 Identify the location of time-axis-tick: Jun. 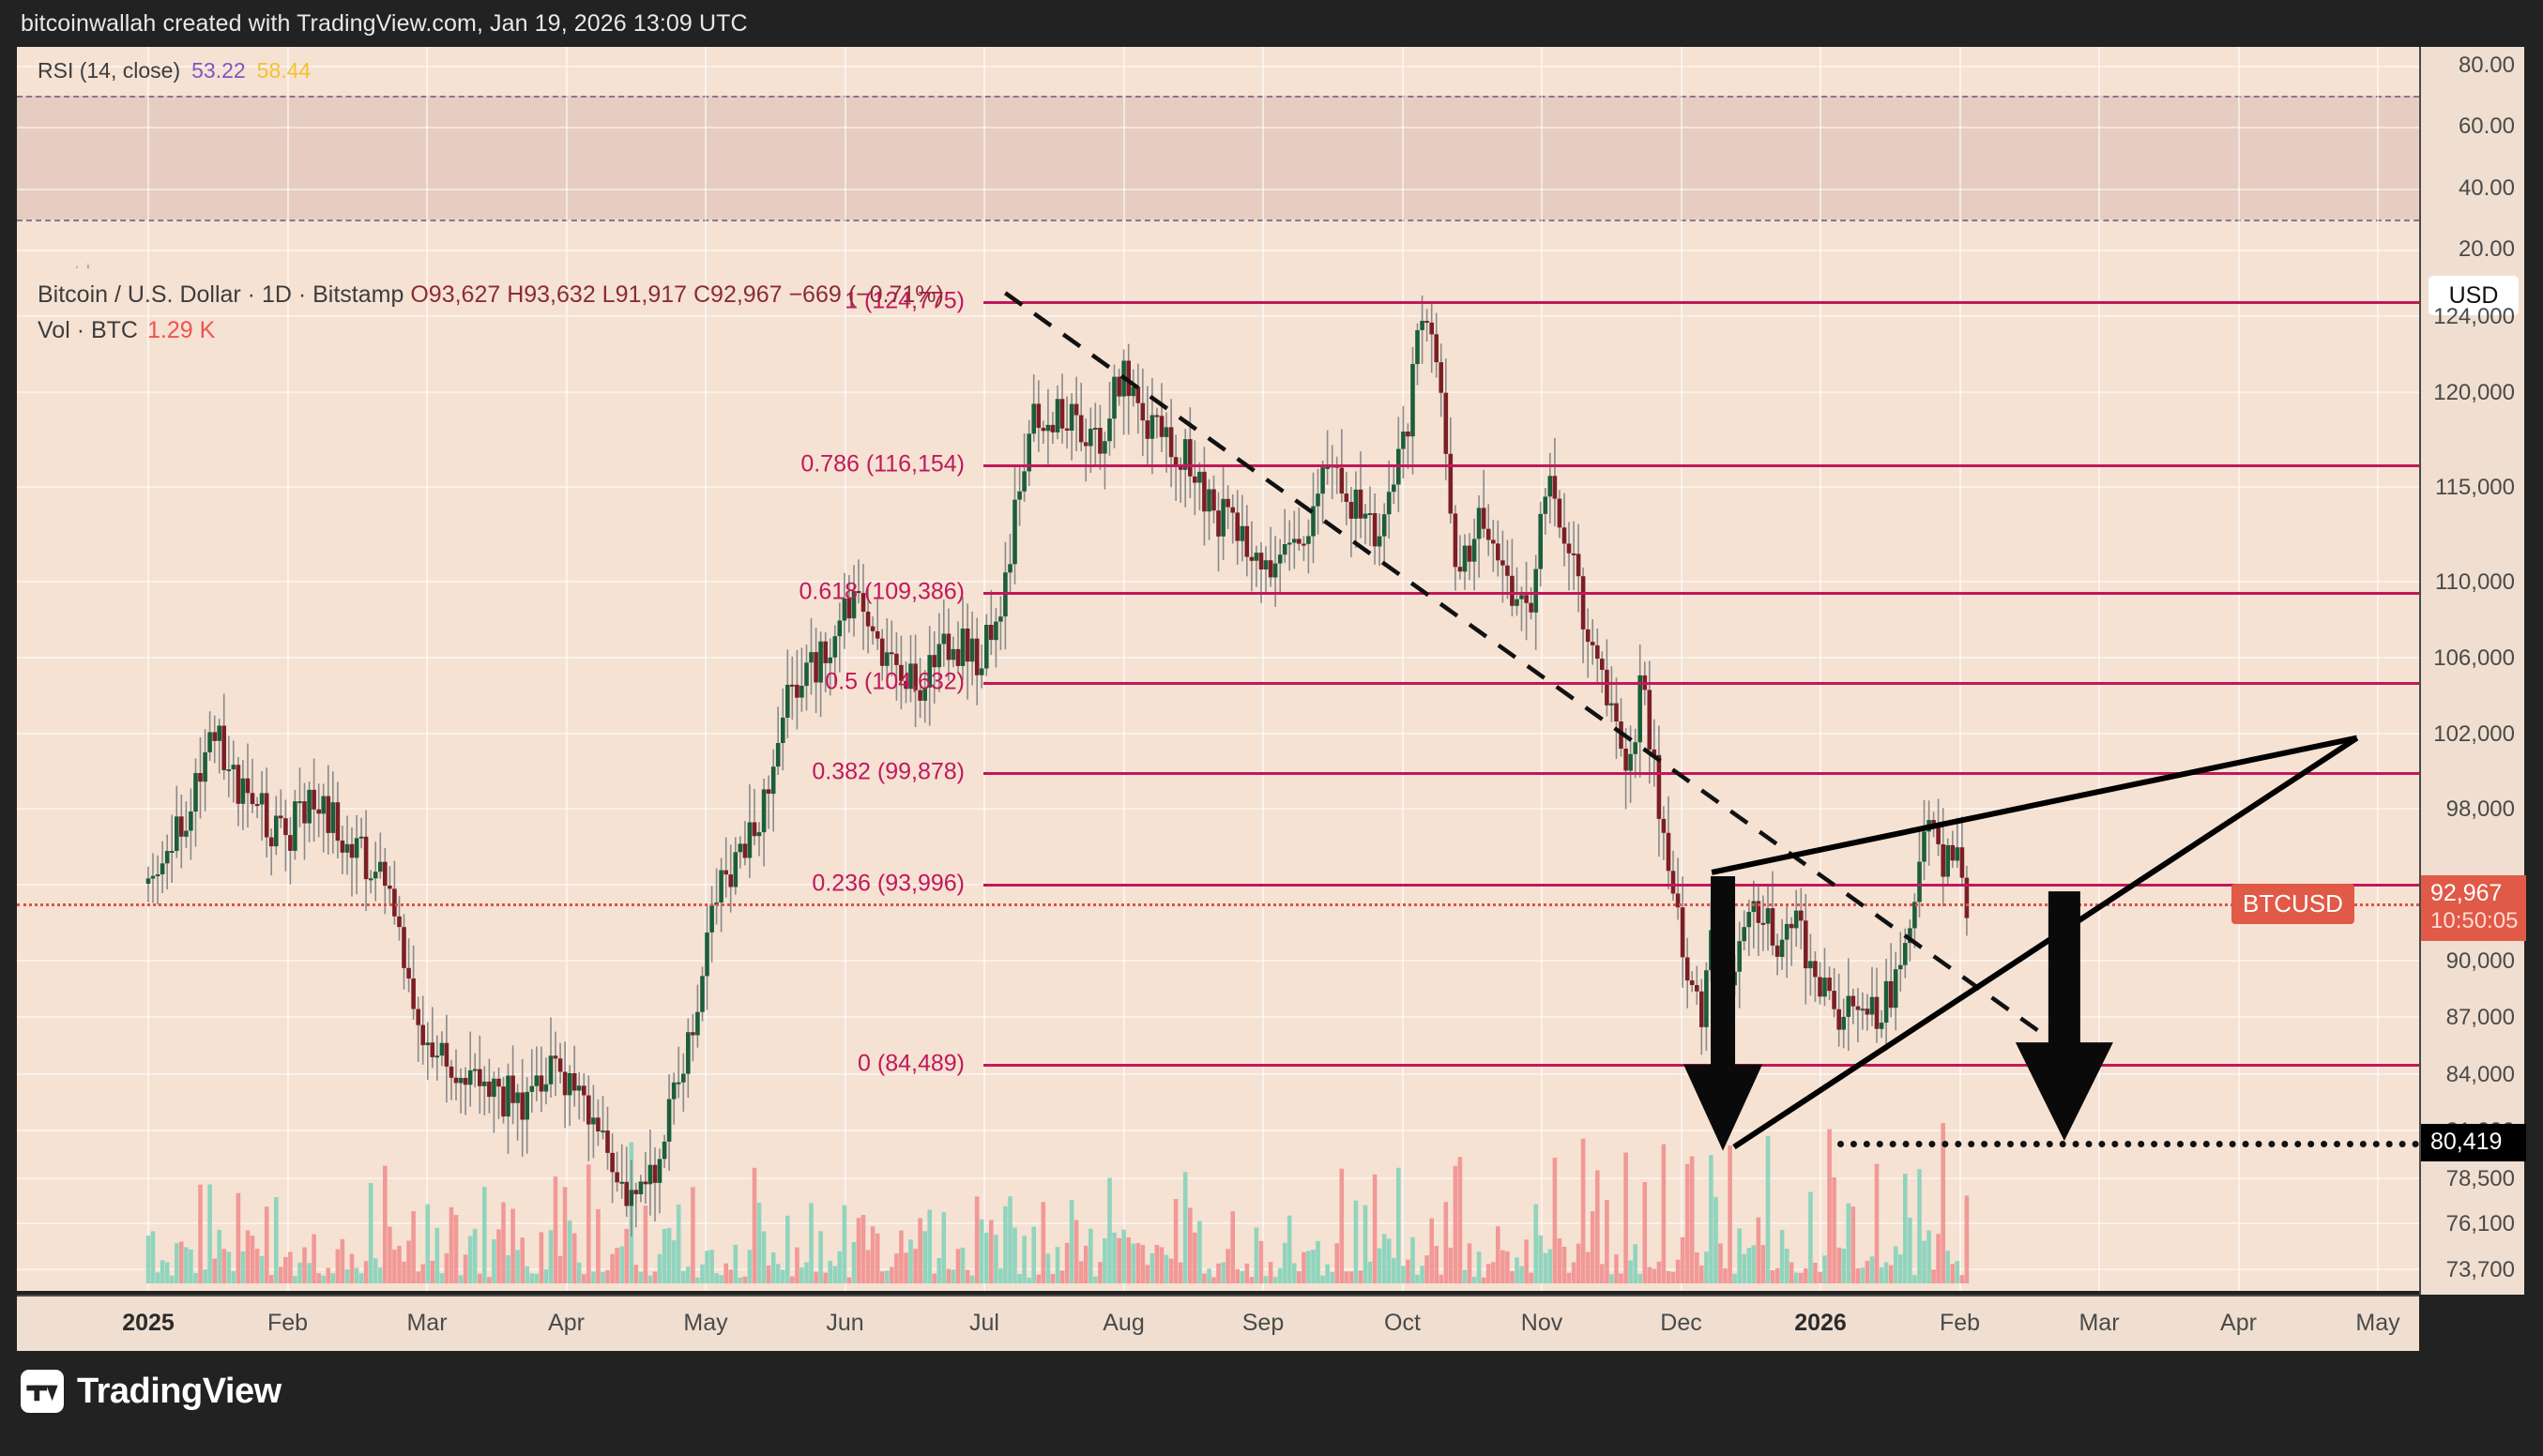
(845, 1323).